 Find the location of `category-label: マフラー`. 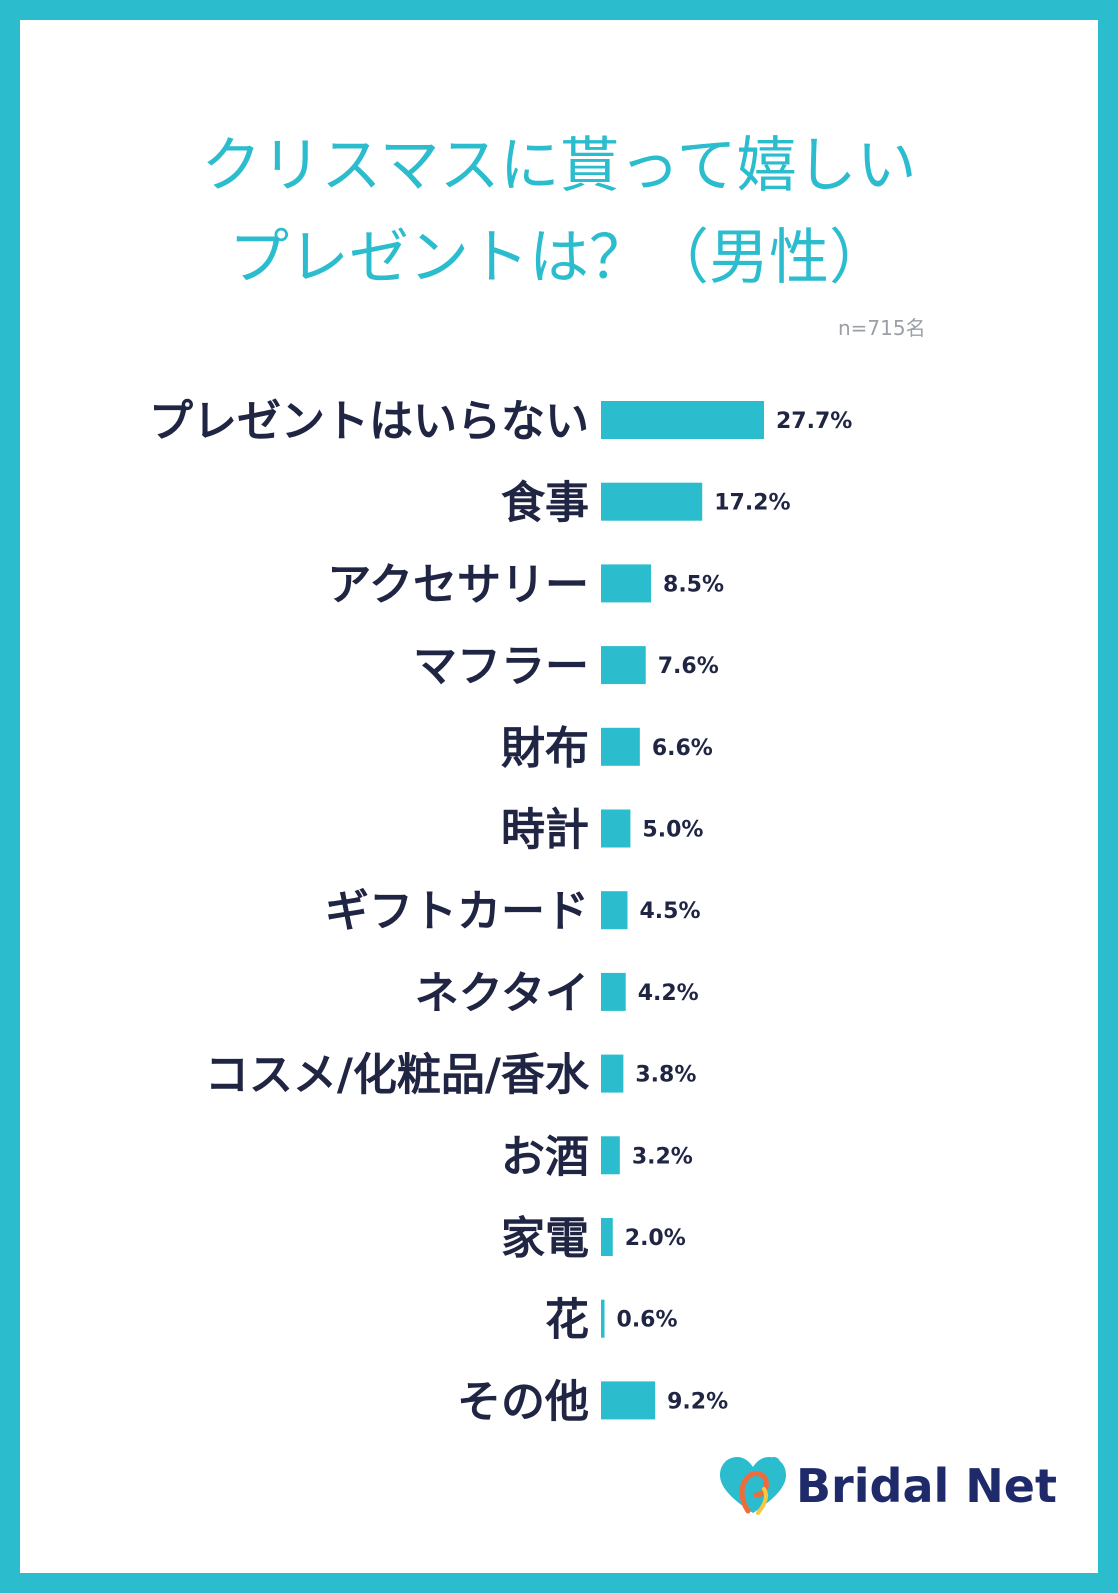

category-label: マフラー is located at coordinates (501, 666).